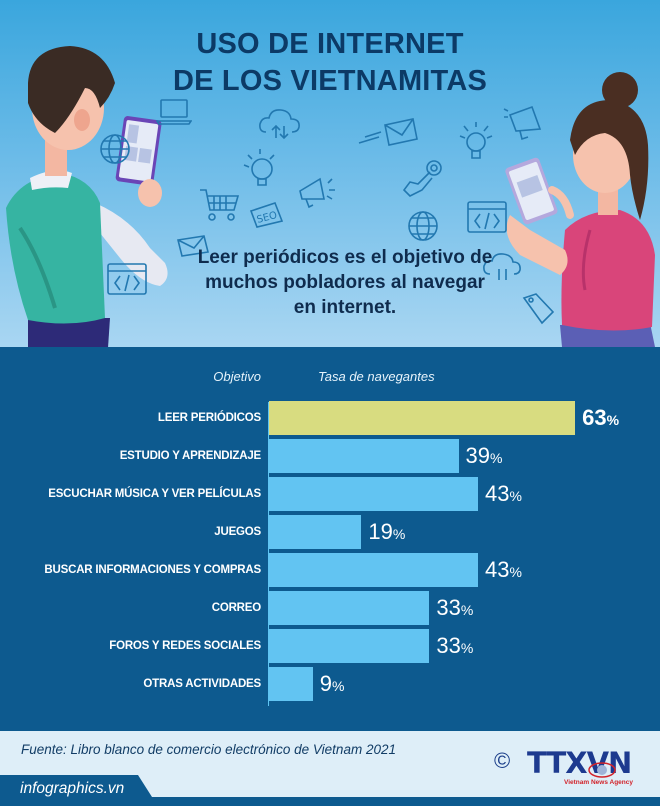 The width and height of the screenshot is (660, 806). What do you see at coordinates (152, 570) in the screenshot?
I see `bar-label: BUSCAR INFORMACIONES Y COMPRAS` at bounding box center [152, 570].